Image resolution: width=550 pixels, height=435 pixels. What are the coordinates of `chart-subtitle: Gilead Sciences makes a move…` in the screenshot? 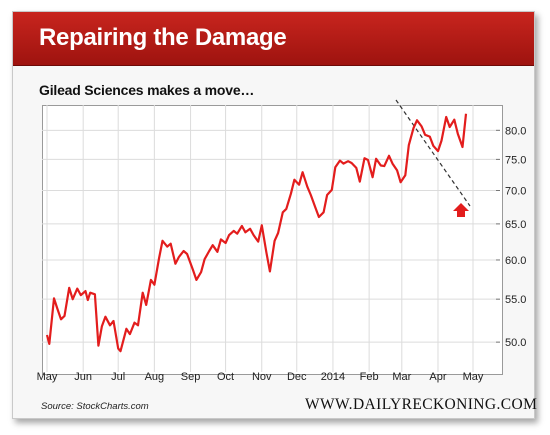 It's located at (147, 90).